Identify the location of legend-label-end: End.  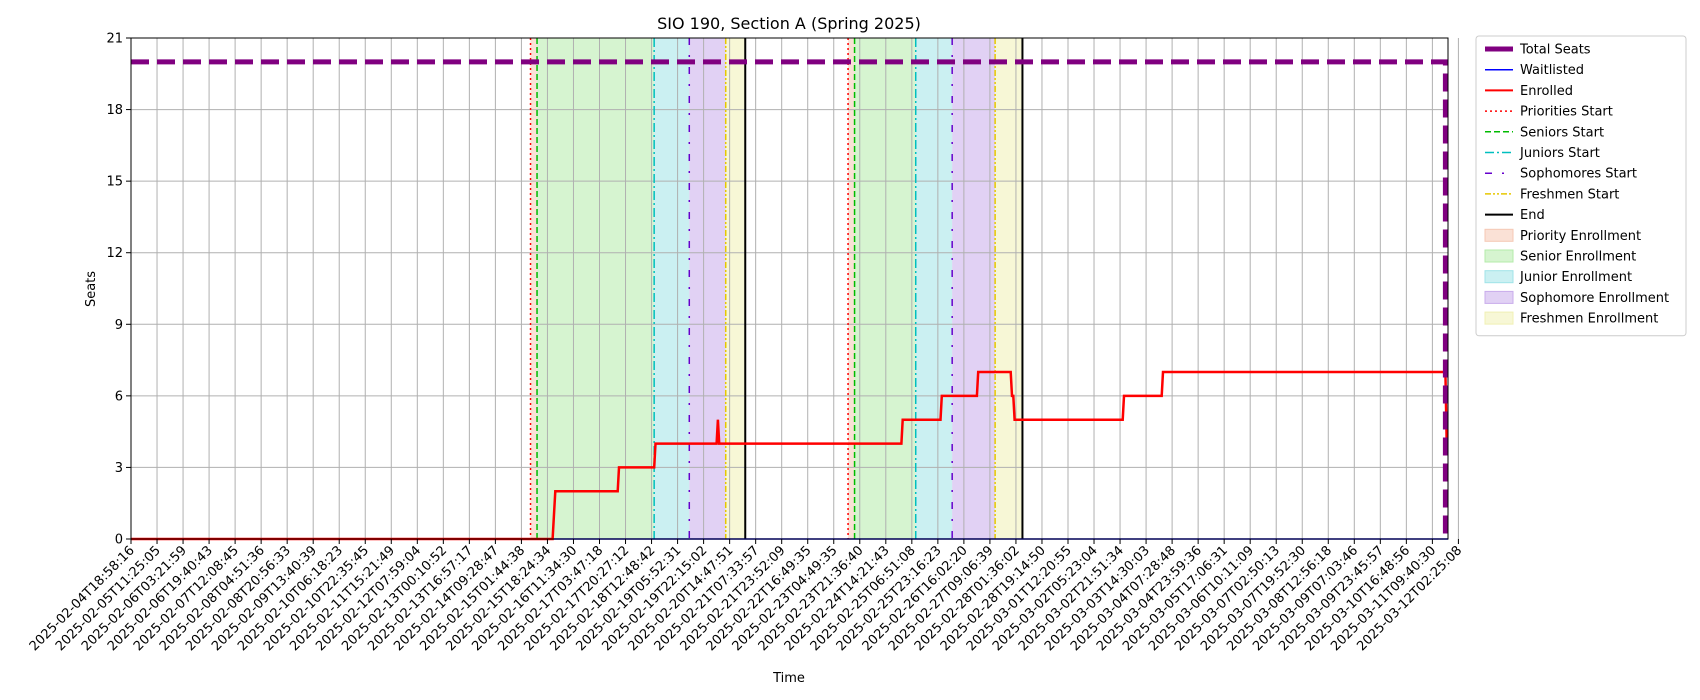
(1532, 215).